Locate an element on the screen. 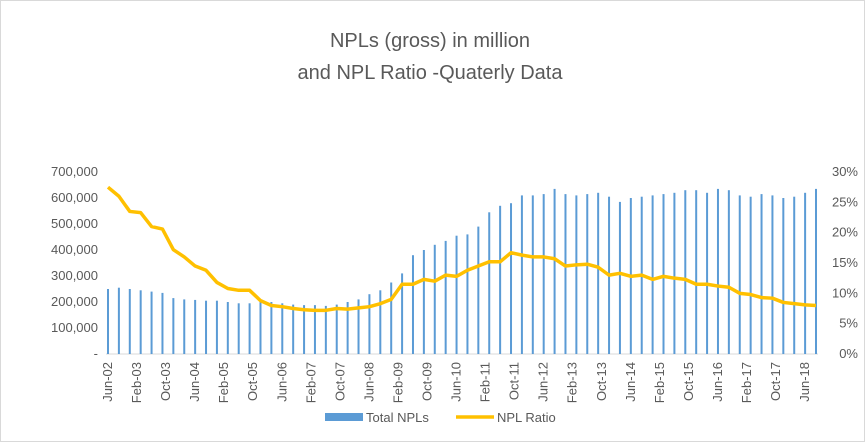 The height and width of the screenshot is (442, 865). y-tick-label: 400,000 is located at coordinates (74, 249).